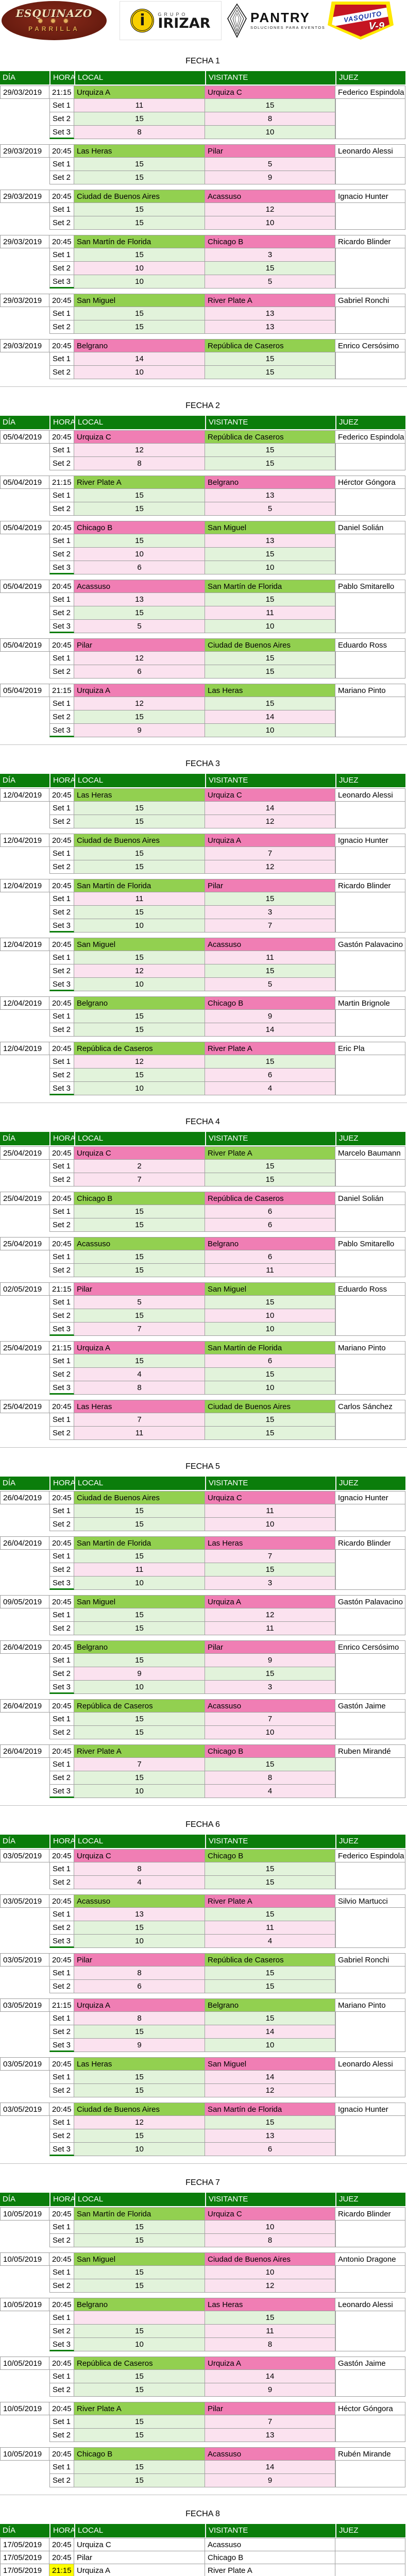 The width and height of the screenshot is (407, 2576). I want to click on column-header-local: LOCAL, so click(139, 1138).